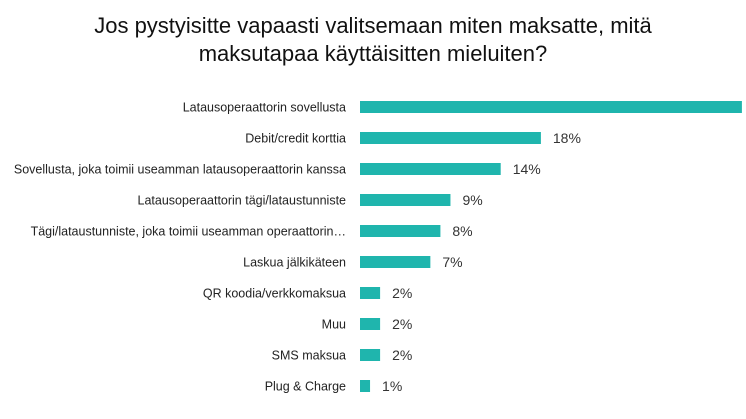 This screenshot has height=419, width=746. What do you see at coordinates (264, 108) in the screenshot?
I see `category-label: Latausoperaattorin sovellusta` at bounding box center [264, 108].